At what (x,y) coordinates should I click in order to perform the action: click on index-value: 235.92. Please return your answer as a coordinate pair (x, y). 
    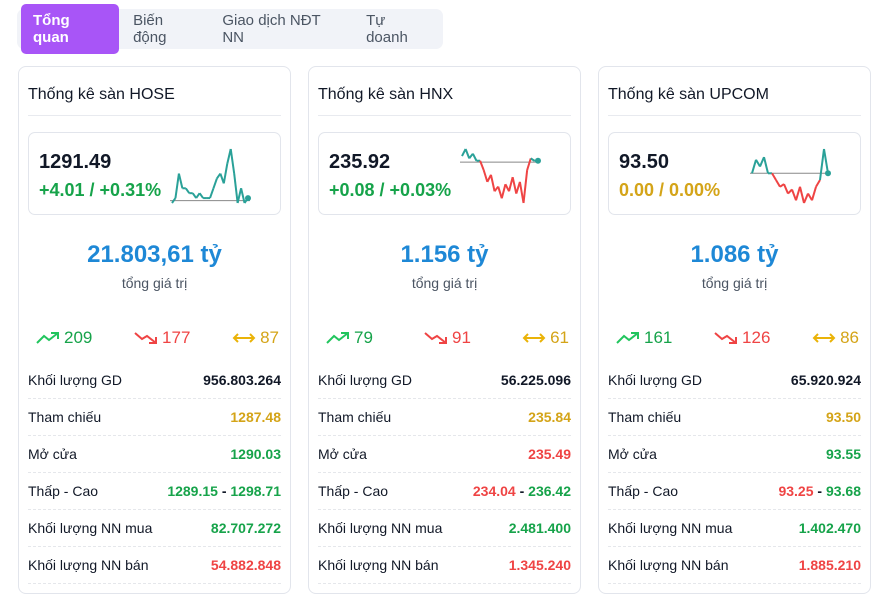
    Looking at the image, I should click on (360, 162).